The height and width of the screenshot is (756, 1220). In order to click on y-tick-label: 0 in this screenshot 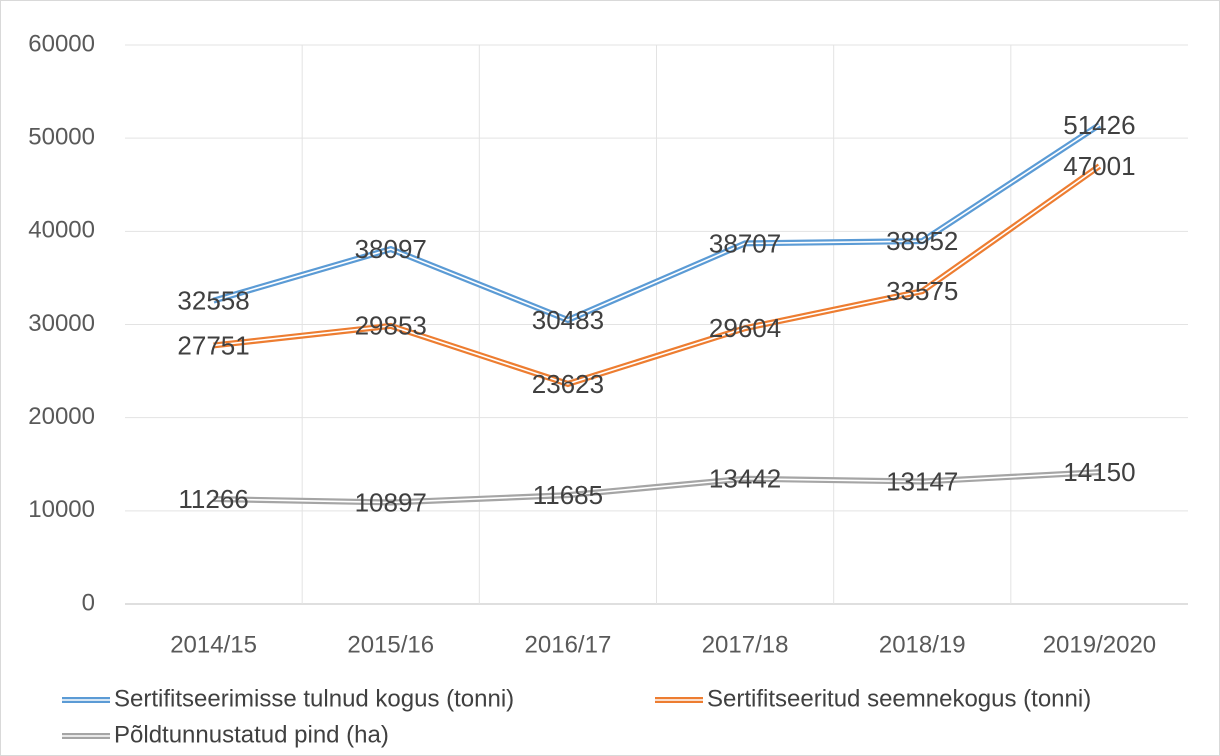, I will do `click(88, 602)`.